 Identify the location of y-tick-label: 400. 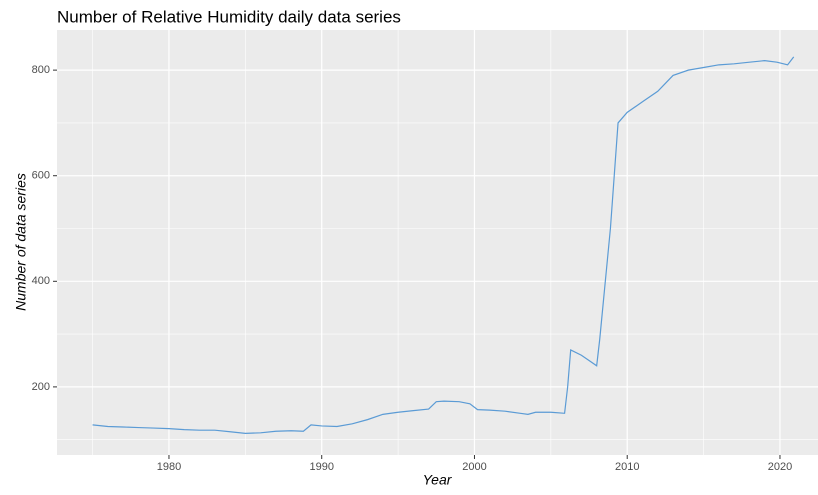
(41, 281).